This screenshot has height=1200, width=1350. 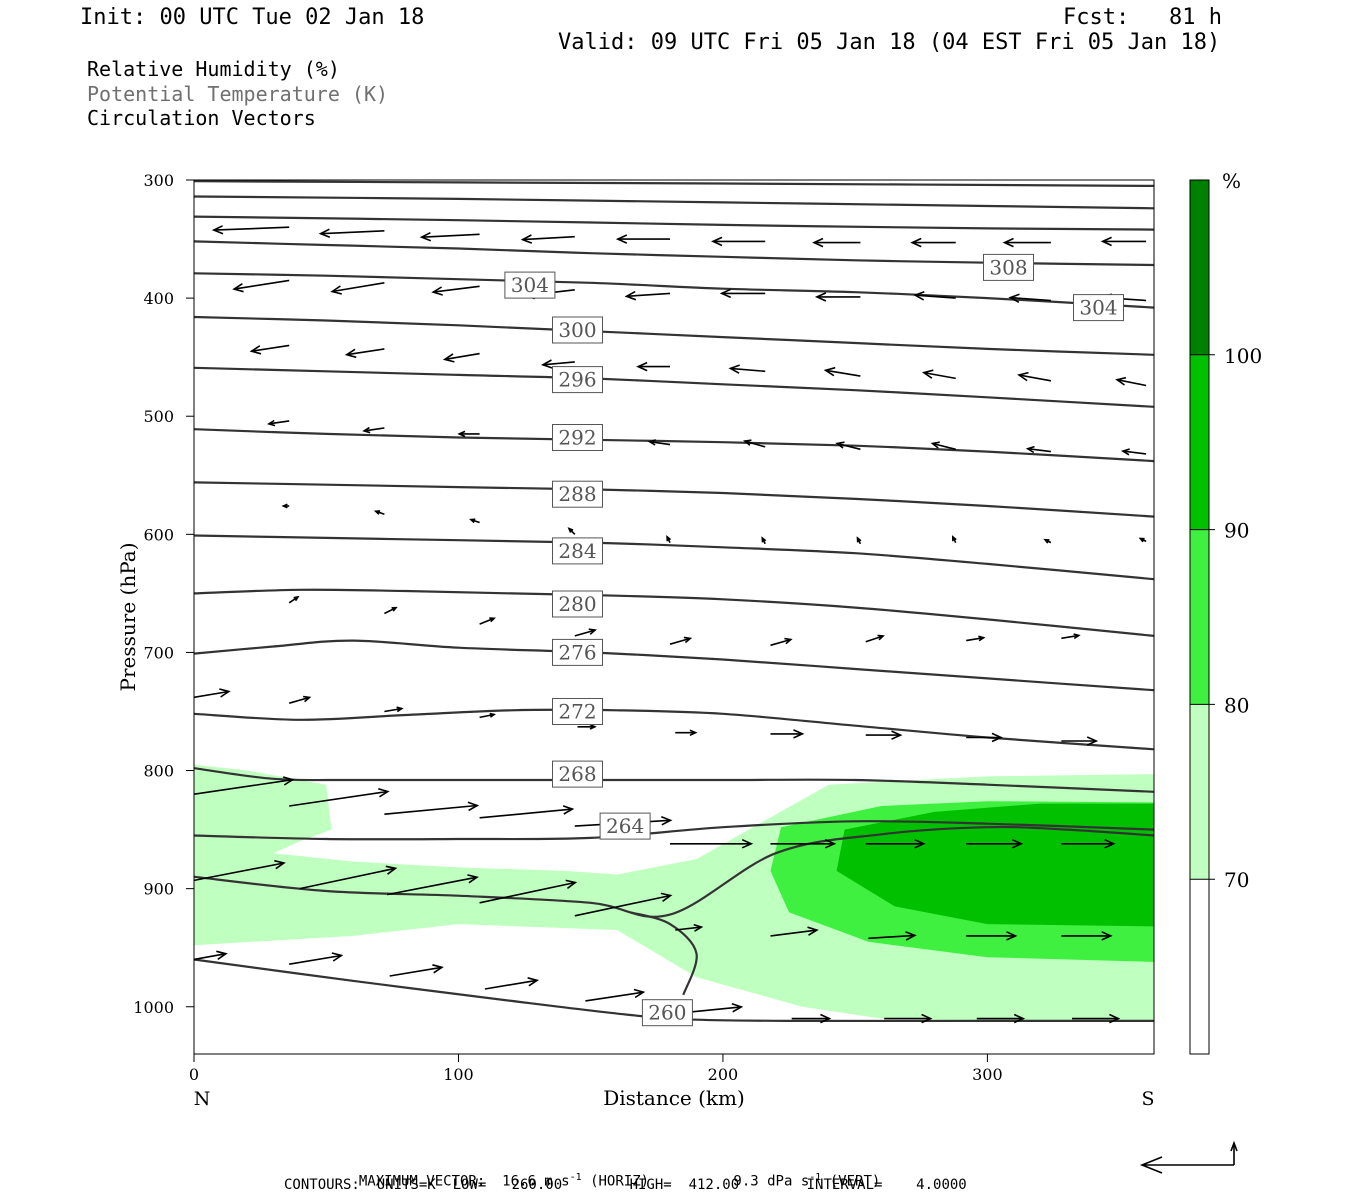 What do you see at coordinates (1236, 880) in the screenshot?
I see `colorbar-label: 70` at bounding box center [1236, 880].